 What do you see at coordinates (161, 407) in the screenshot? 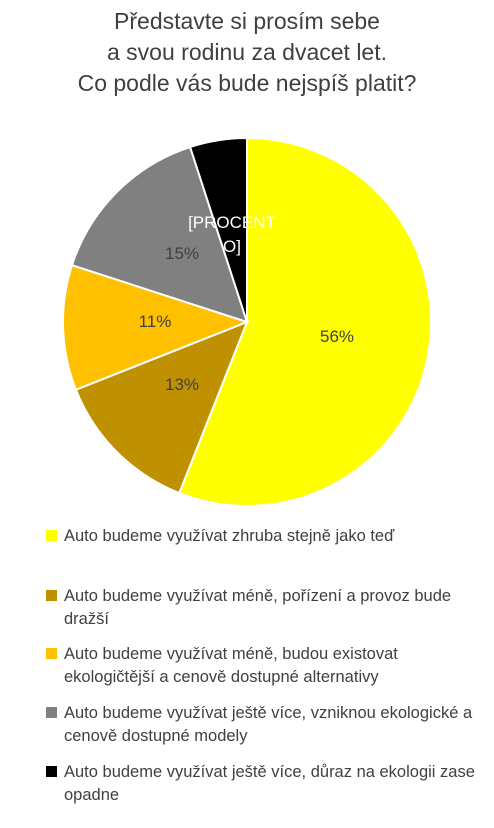
I see `pie-slice-less-expensive` at bounding box center [161, 407].